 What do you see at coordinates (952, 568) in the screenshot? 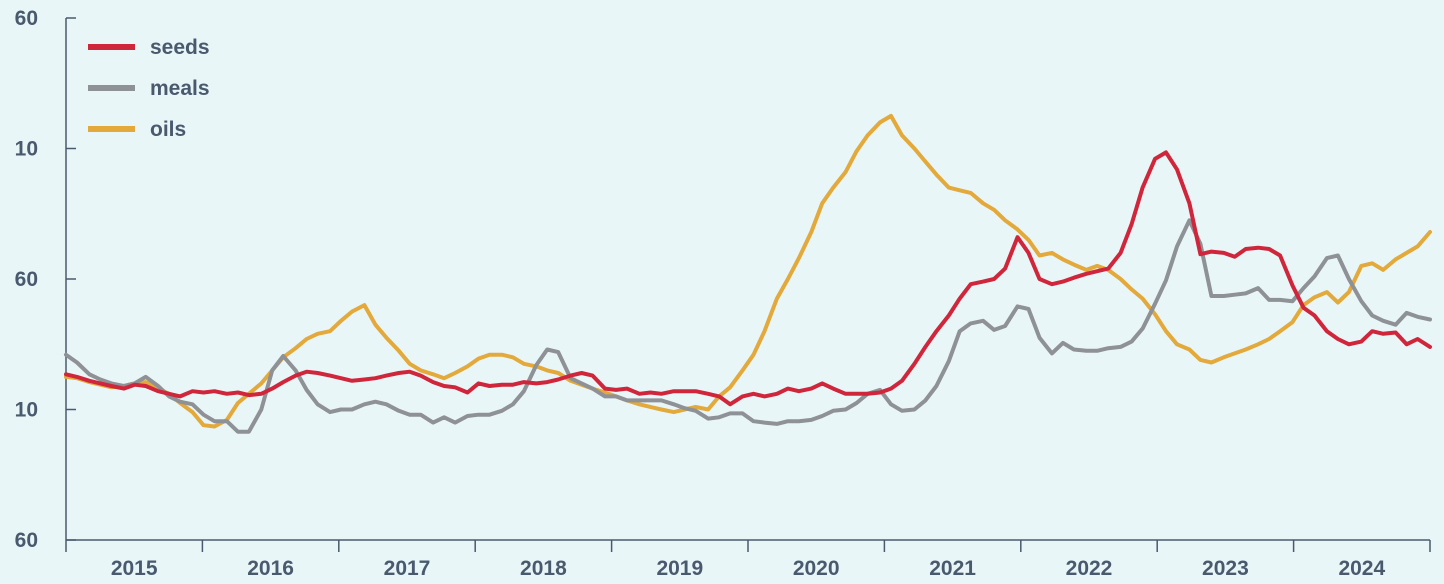
I see `x-tick-label: 2021` at bounding box center [952, 568].